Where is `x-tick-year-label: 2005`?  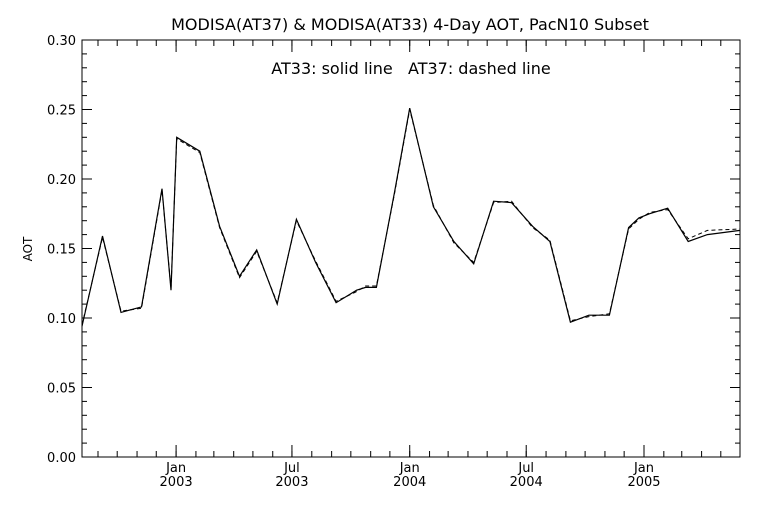
x-tick-year-label: 2005 is located at coordinates (643, 482).